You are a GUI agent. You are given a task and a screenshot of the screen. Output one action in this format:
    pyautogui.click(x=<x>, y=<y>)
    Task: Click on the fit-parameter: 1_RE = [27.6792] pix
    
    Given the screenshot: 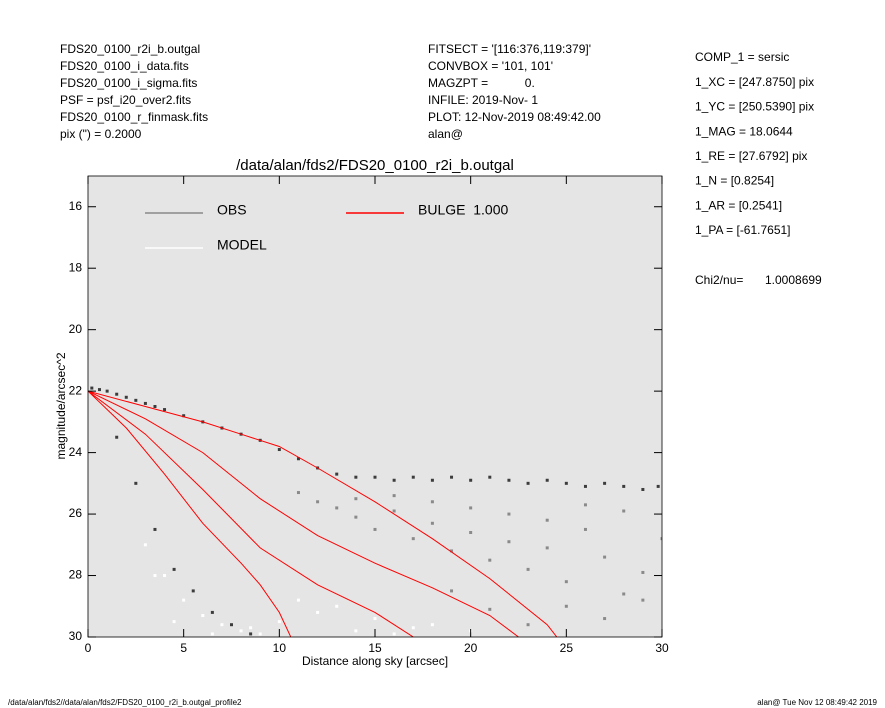 What is the action you would take?
    pyautogui.click(x=751, y=156)
    